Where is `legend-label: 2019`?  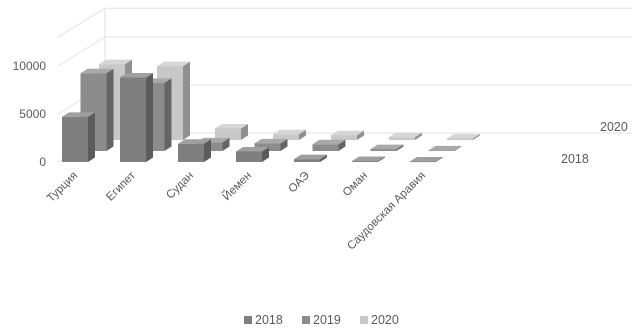 legend-label: 2019 is located at coordinates (327, 320).